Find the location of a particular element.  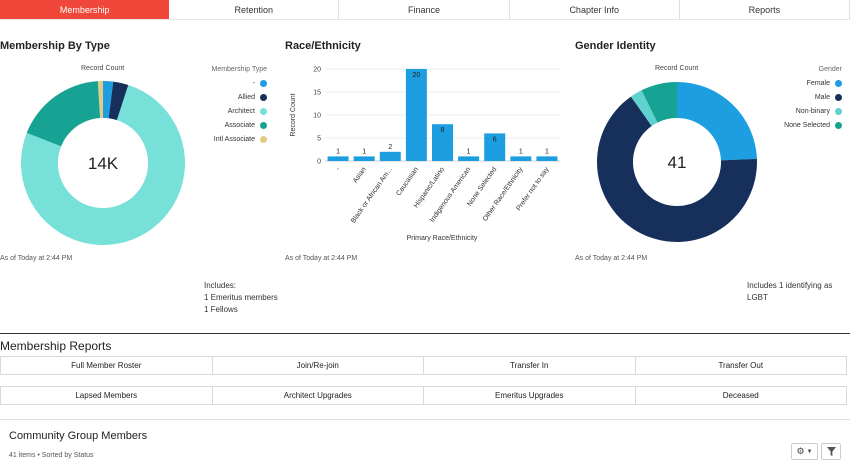

membership-legend-title: Membership Type is located at coordinates (239, 69).